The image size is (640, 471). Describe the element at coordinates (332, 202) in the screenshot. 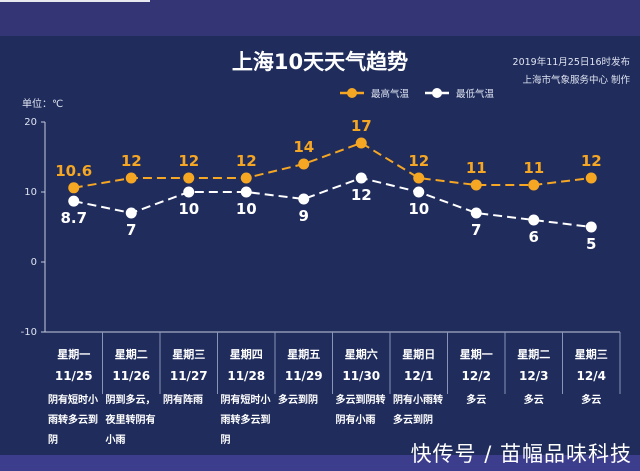

I see `series-line-low` at that location.